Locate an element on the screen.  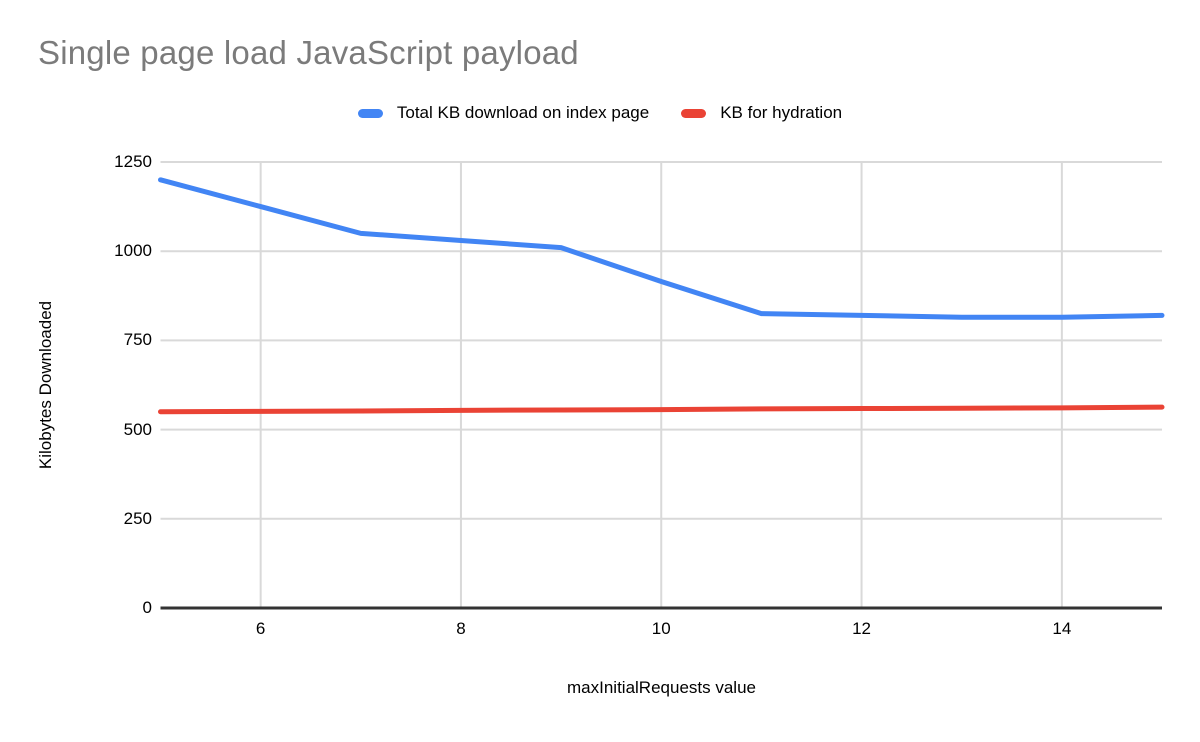
legend-item-total-kb: Total KB download on index page is located at coordinates (503, 113).